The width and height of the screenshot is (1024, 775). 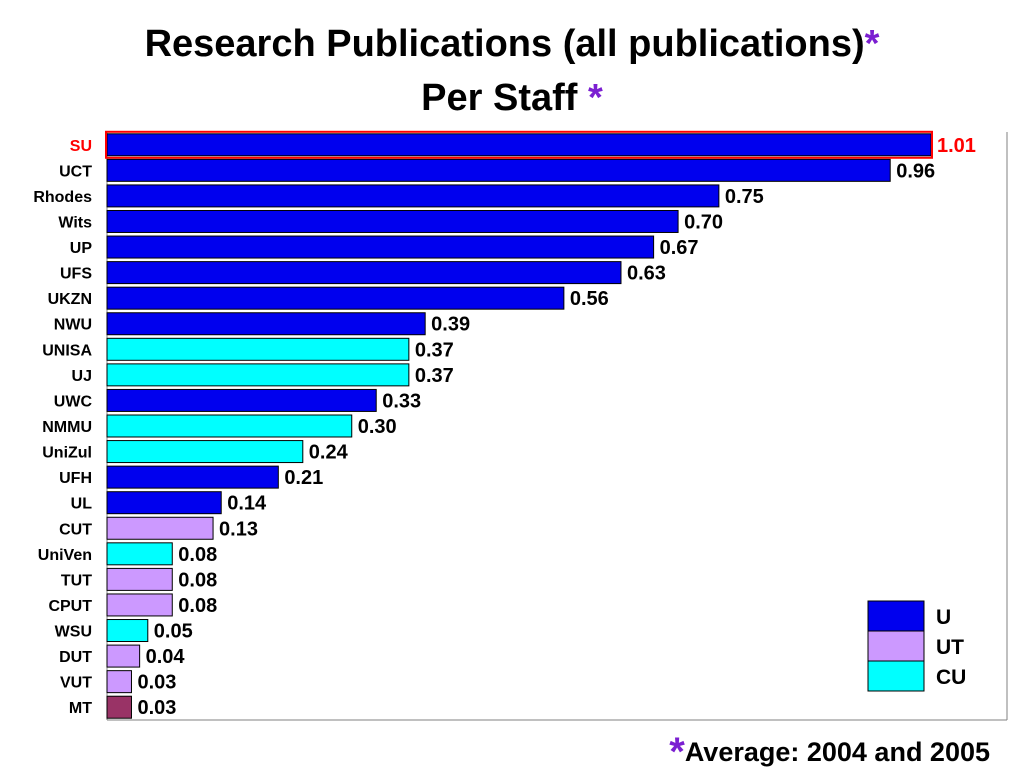 What do you see at coordinates (119, 682) in the screenshot?
I see `bar-vut` at bounding box center [119, 682].